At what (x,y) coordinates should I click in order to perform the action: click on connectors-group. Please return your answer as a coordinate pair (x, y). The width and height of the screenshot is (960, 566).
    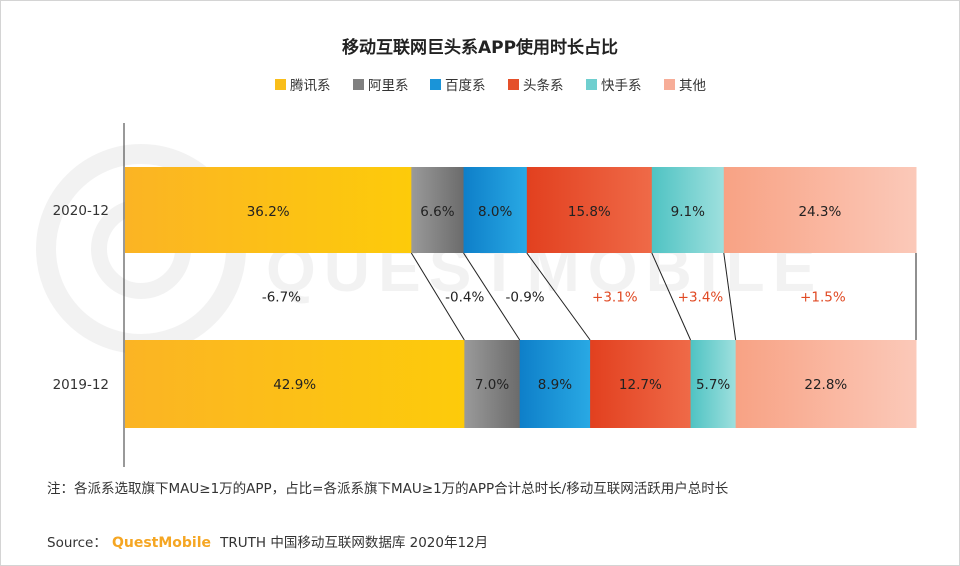
    Looking at the image, I should click on (663, 296).